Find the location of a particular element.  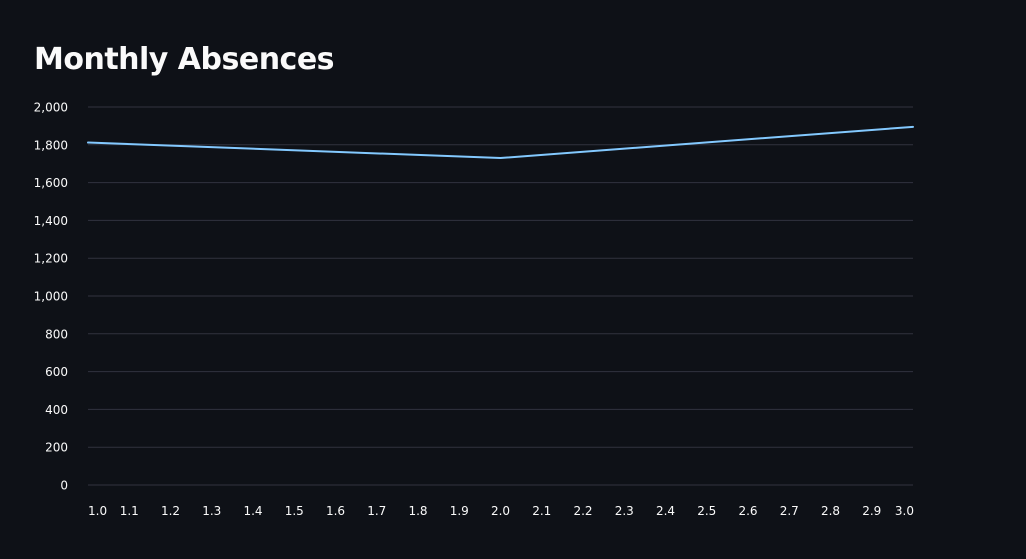

y-tick-label: 1,200 is located at coordinates (51, 259).